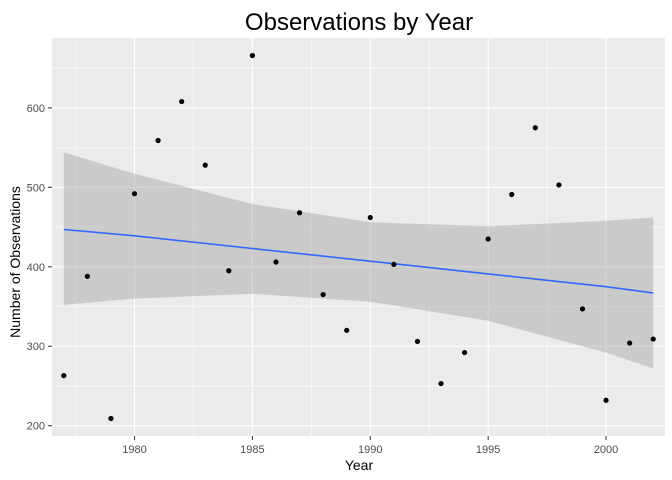 The image size is (672, 480). Describe the element at coordinates (36, 268) in the screenshot. I see `y-tick-label: 400` at that location.